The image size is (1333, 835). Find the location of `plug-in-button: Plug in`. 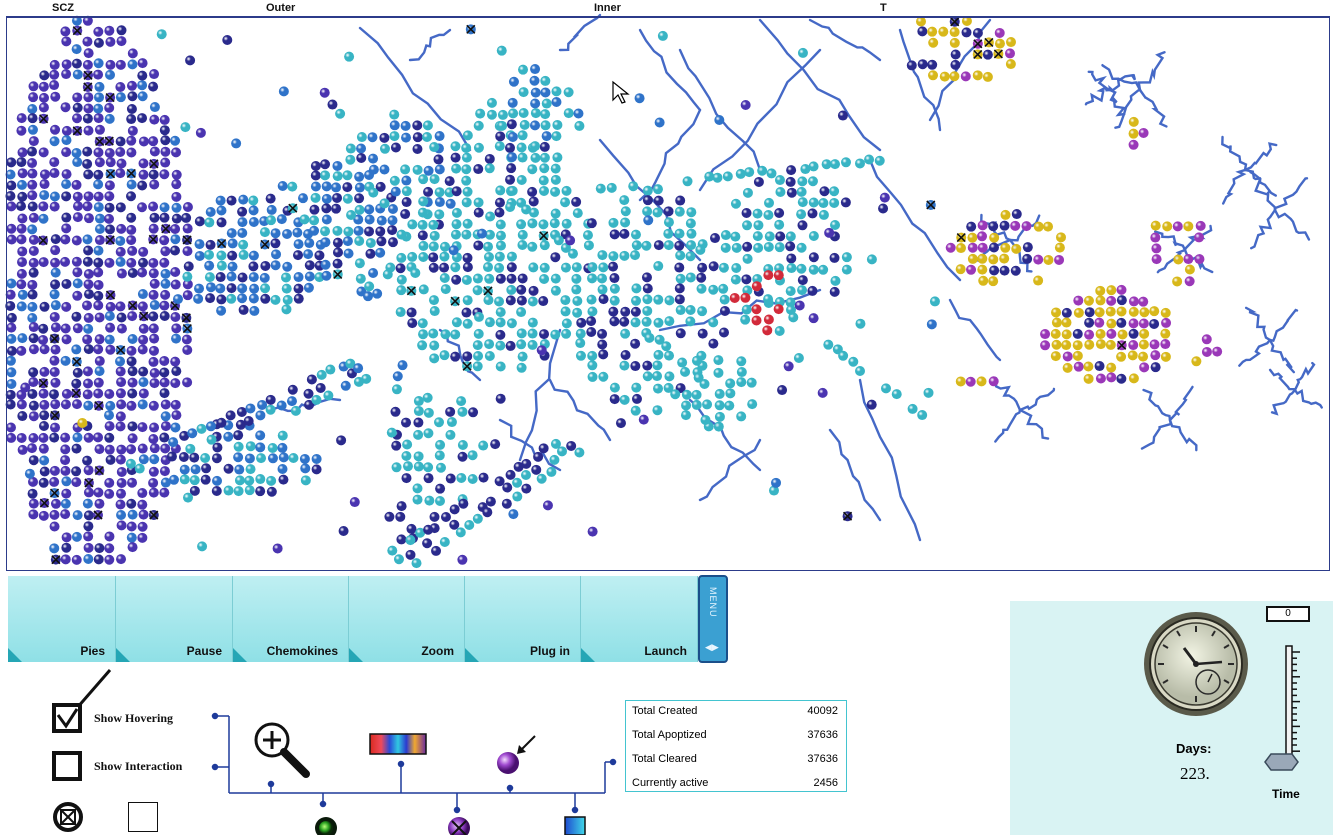

plug-in-button: Plug in is located at coordinates (523, 619).